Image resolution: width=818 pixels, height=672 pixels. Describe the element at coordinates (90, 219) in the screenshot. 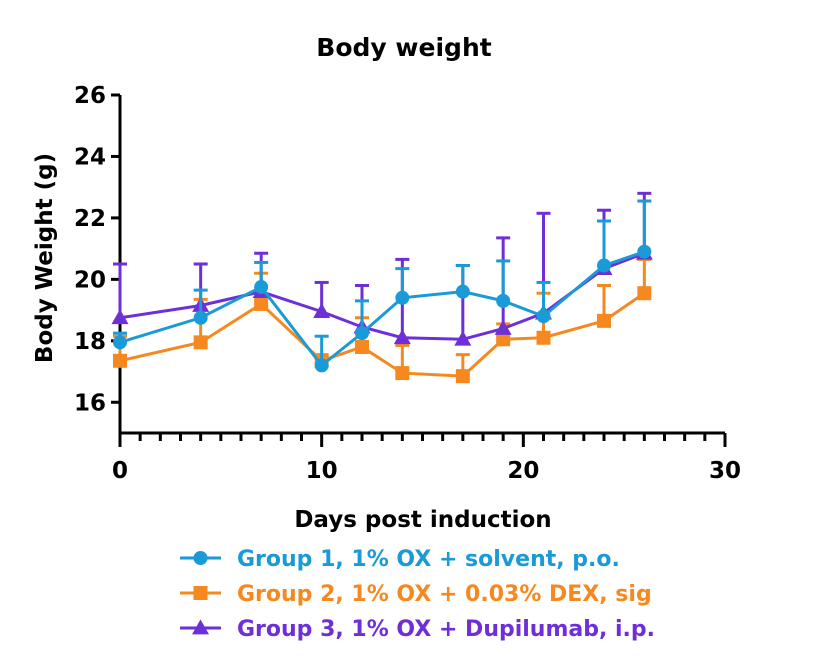

I see `y-tick-label: 22` at that location.